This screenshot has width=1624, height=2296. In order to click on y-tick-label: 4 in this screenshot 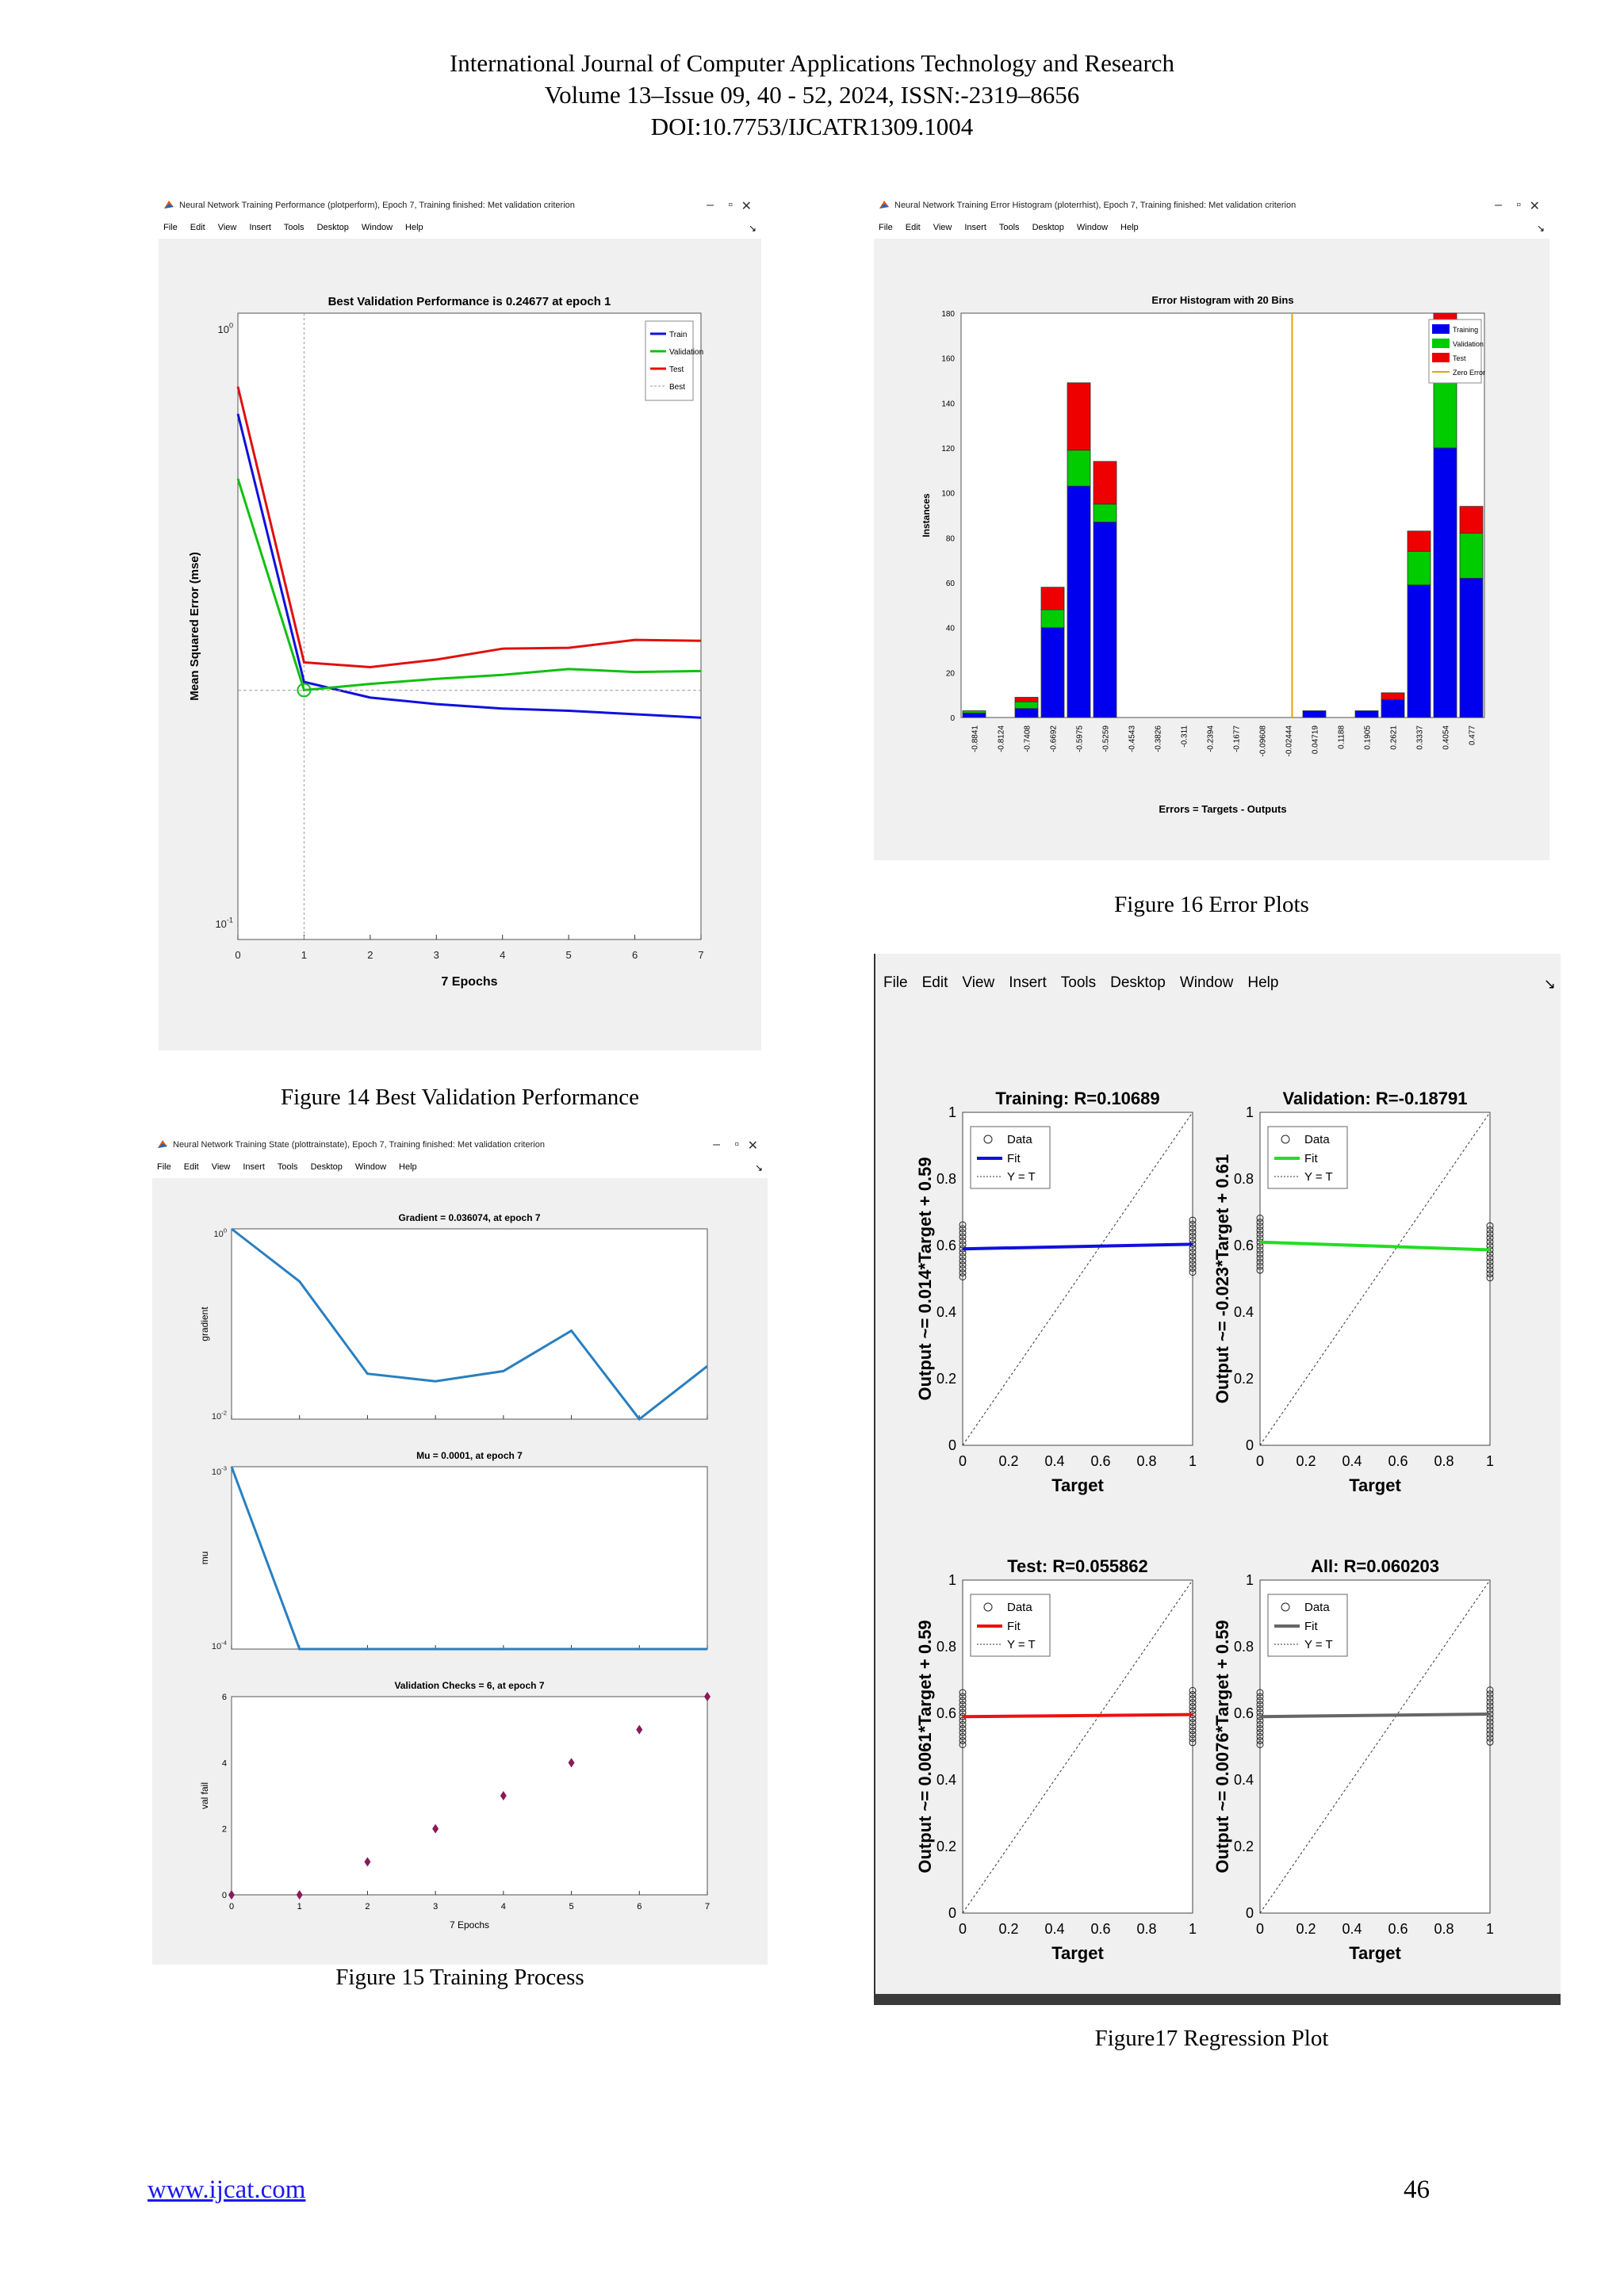, I will do `click(224, 1763)`.